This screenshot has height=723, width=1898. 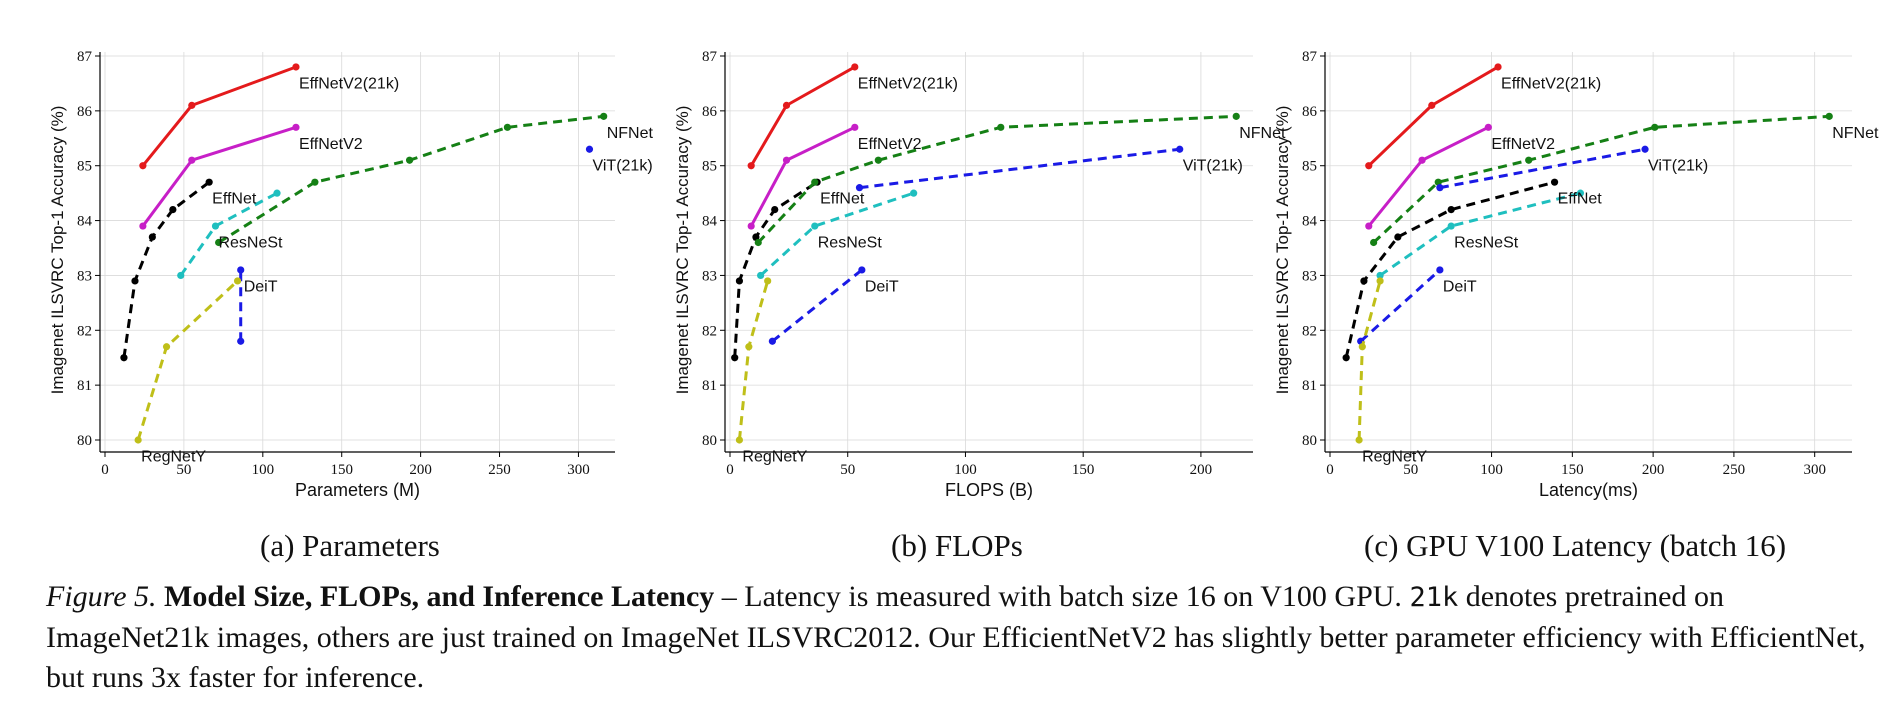 I want to click on x-tick-label: 50, so click(x=183, y=470).